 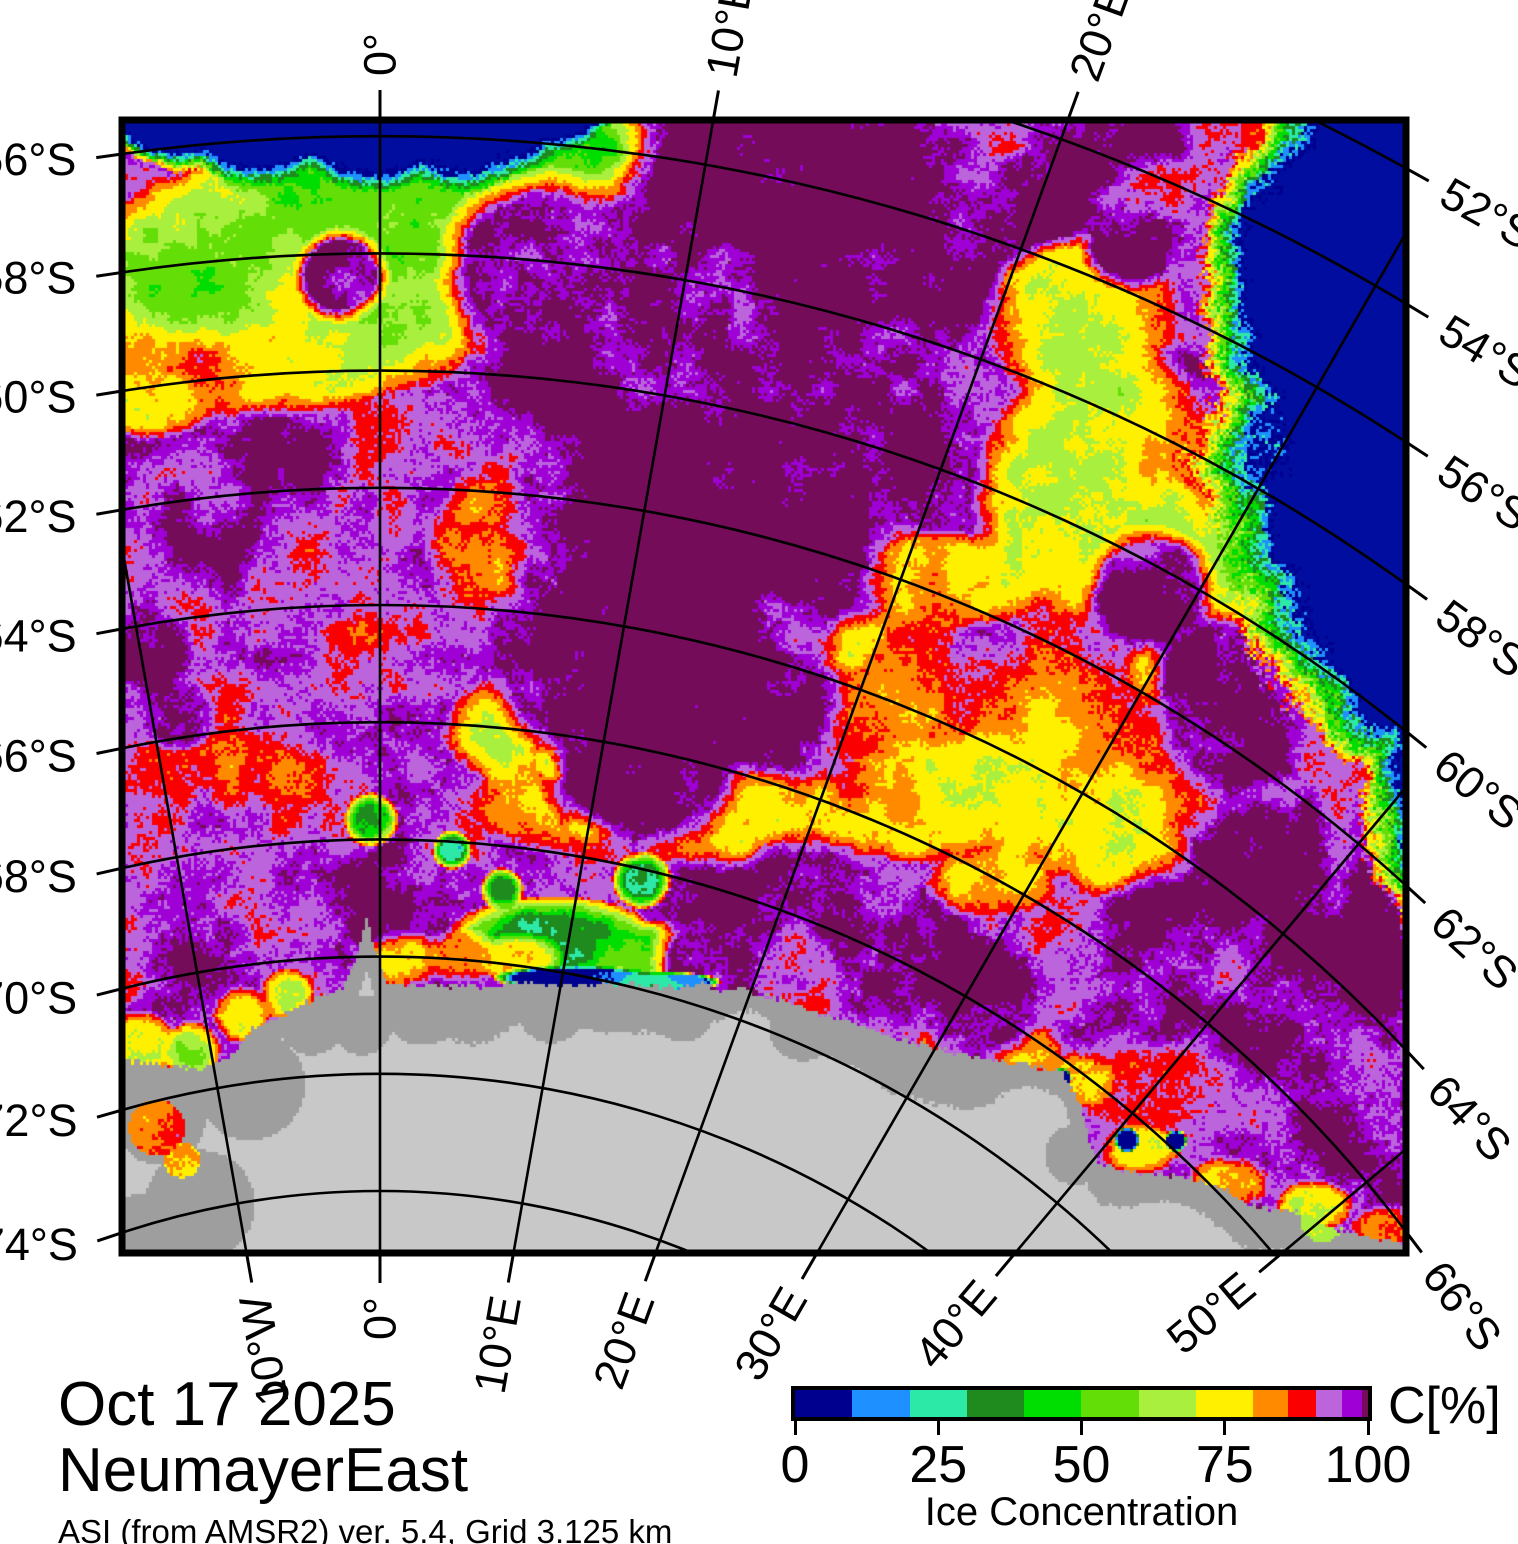 I want to click on latitude-label-left: 70°S, so click(x=38, y=997).